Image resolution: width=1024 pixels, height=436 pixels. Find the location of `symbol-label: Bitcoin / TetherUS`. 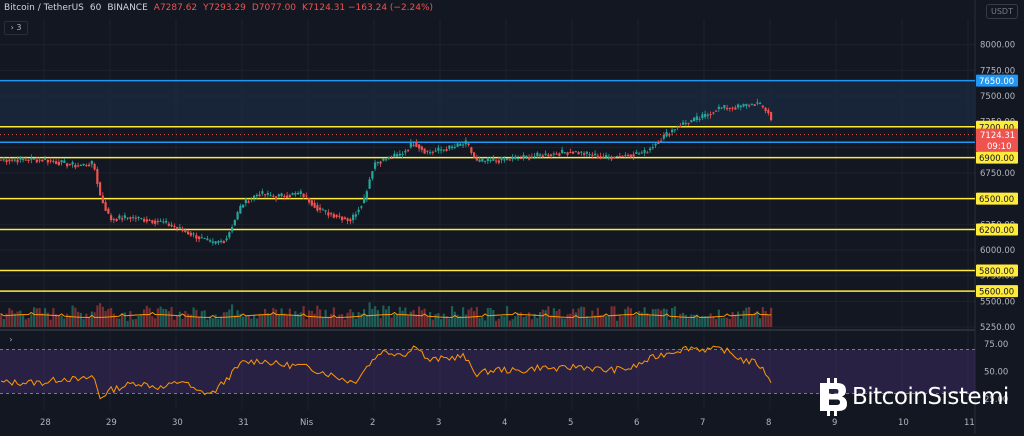

symbol-label: Bitcoin / TetherUS is located at coordinates (44, 8).